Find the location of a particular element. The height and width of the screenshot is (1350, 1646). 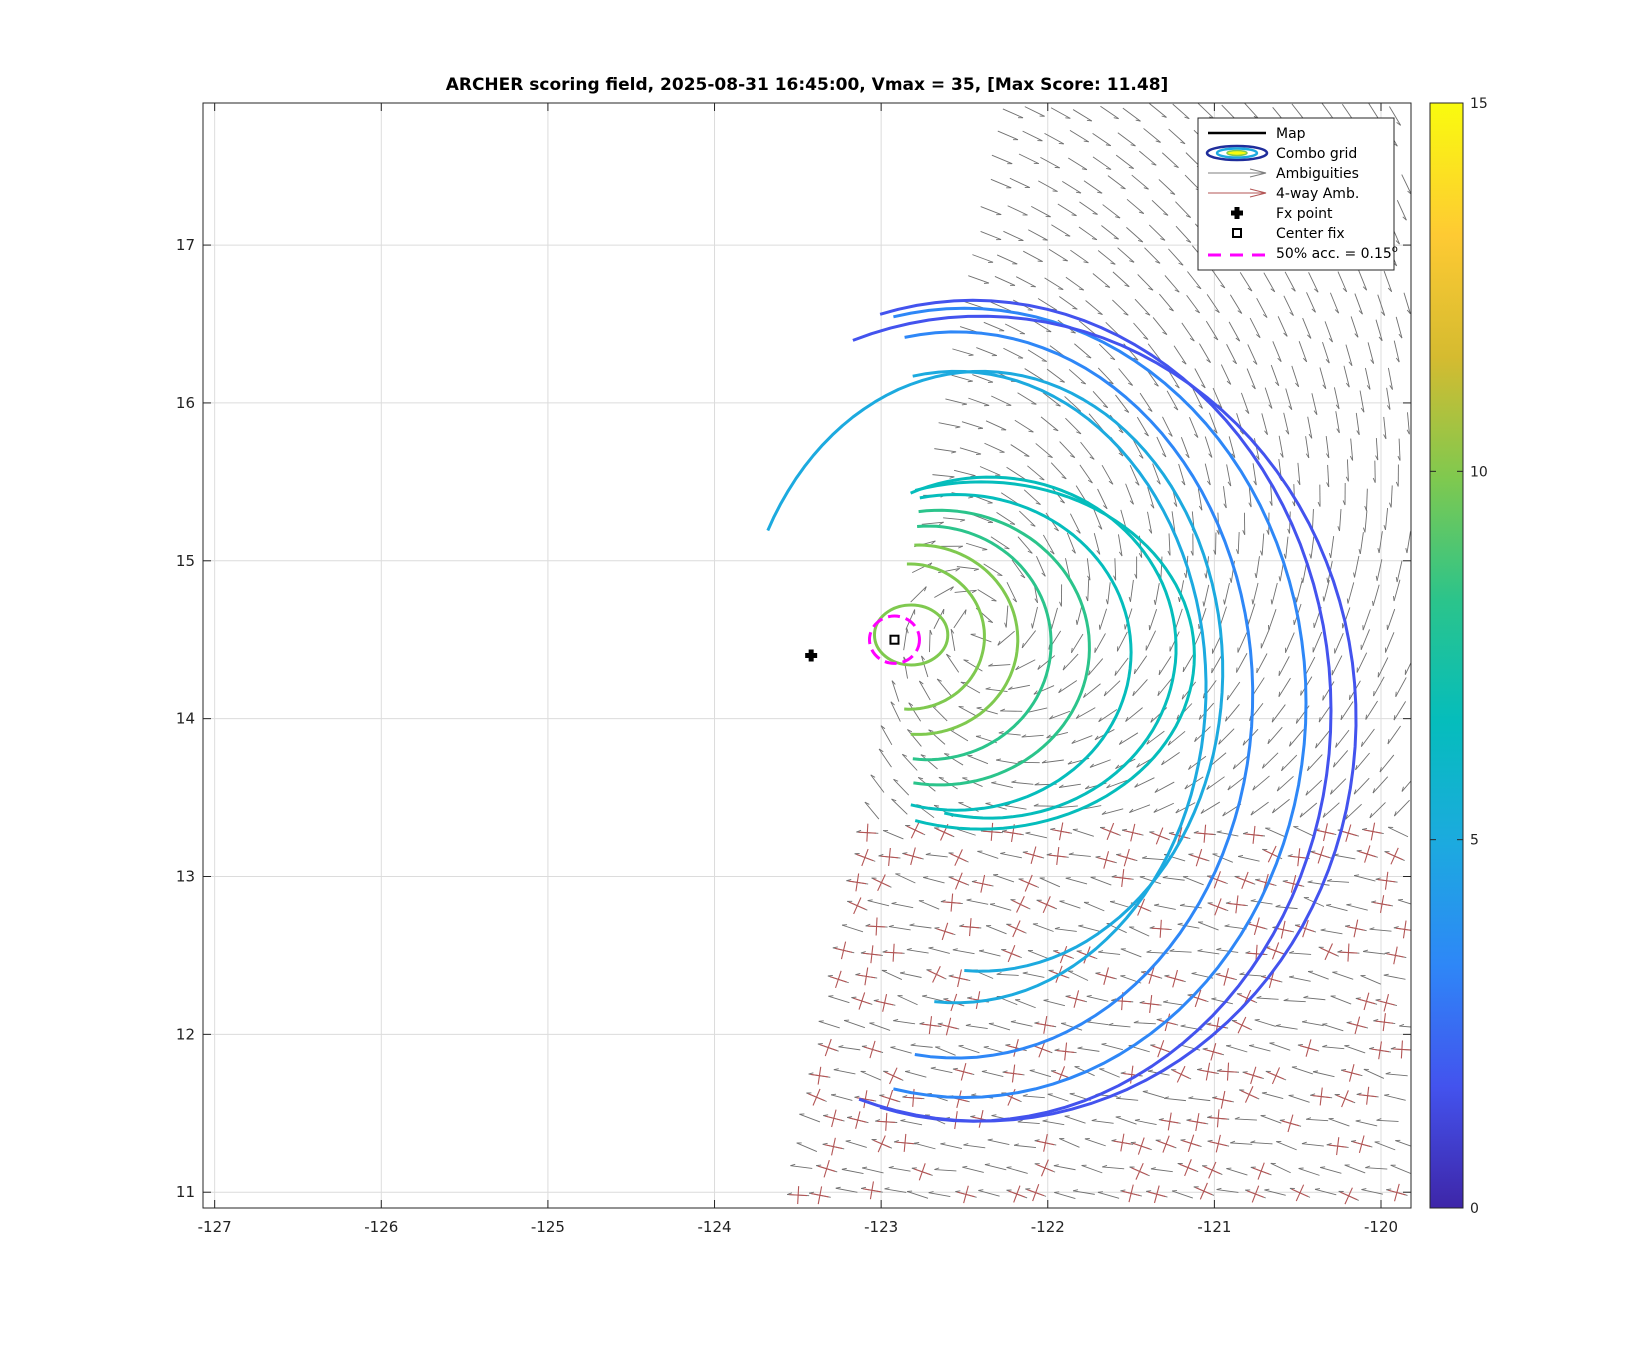

legend-contour-swatch is located at coordinates (1237, 153).